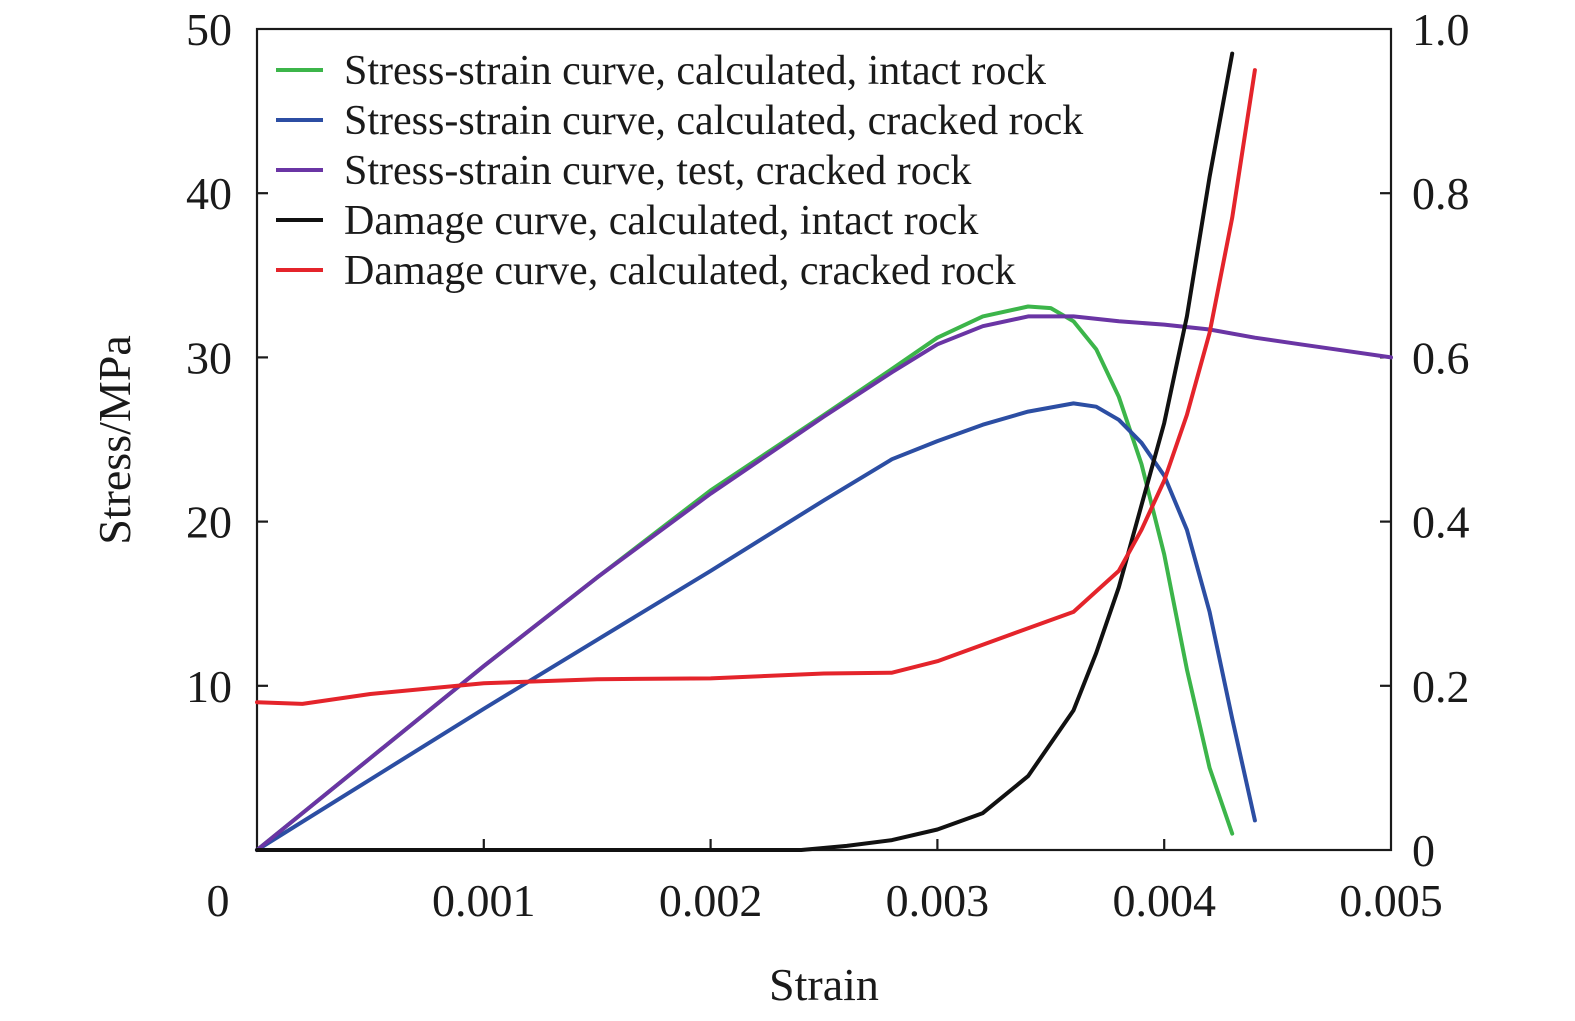 The height and width of the screenshot is (1021, 1575). I want to click on x-tick-label: 0.003, so click(938, 900).